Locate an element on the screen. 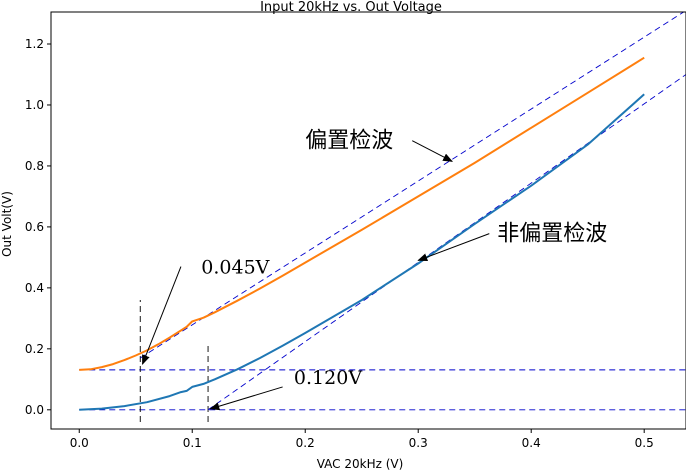 Image resolution: width=686 pixels, height=471 pixels. y-tick-label: 1.0 is located at coordinates (34, 105).